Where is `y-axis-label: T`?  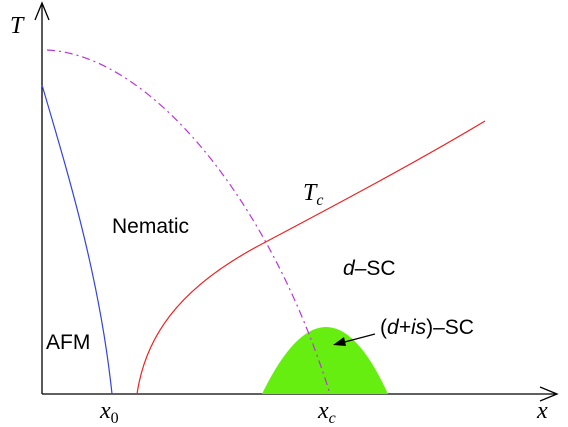 y-axis-label: T is located at coordinates (17, 26).